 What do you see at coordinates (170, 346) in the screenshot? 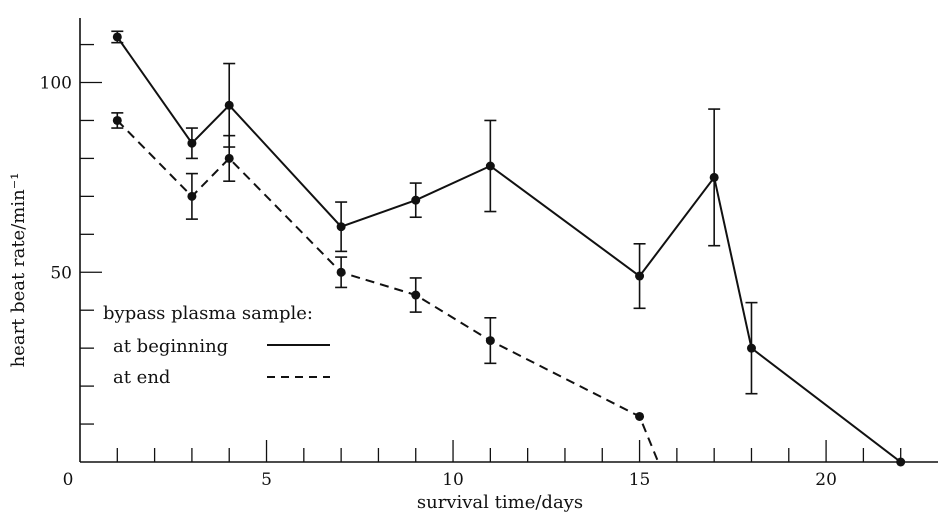
I see `legend-label-beginning: at beginning` at bounding box center [170, 346].